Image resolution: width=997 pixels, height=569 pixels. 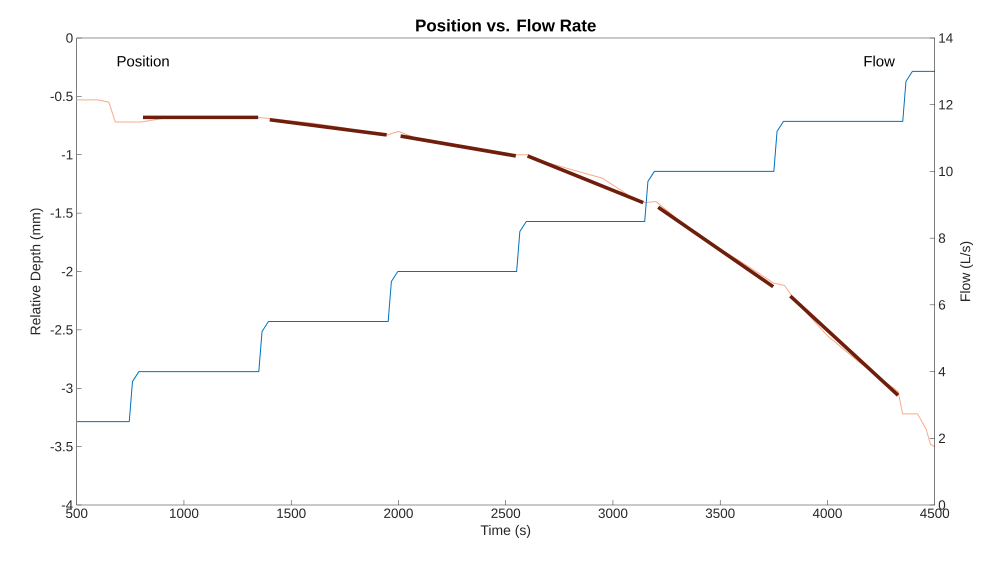 I want to click on y2-tick-label: 4, so click(x=942, y=371).